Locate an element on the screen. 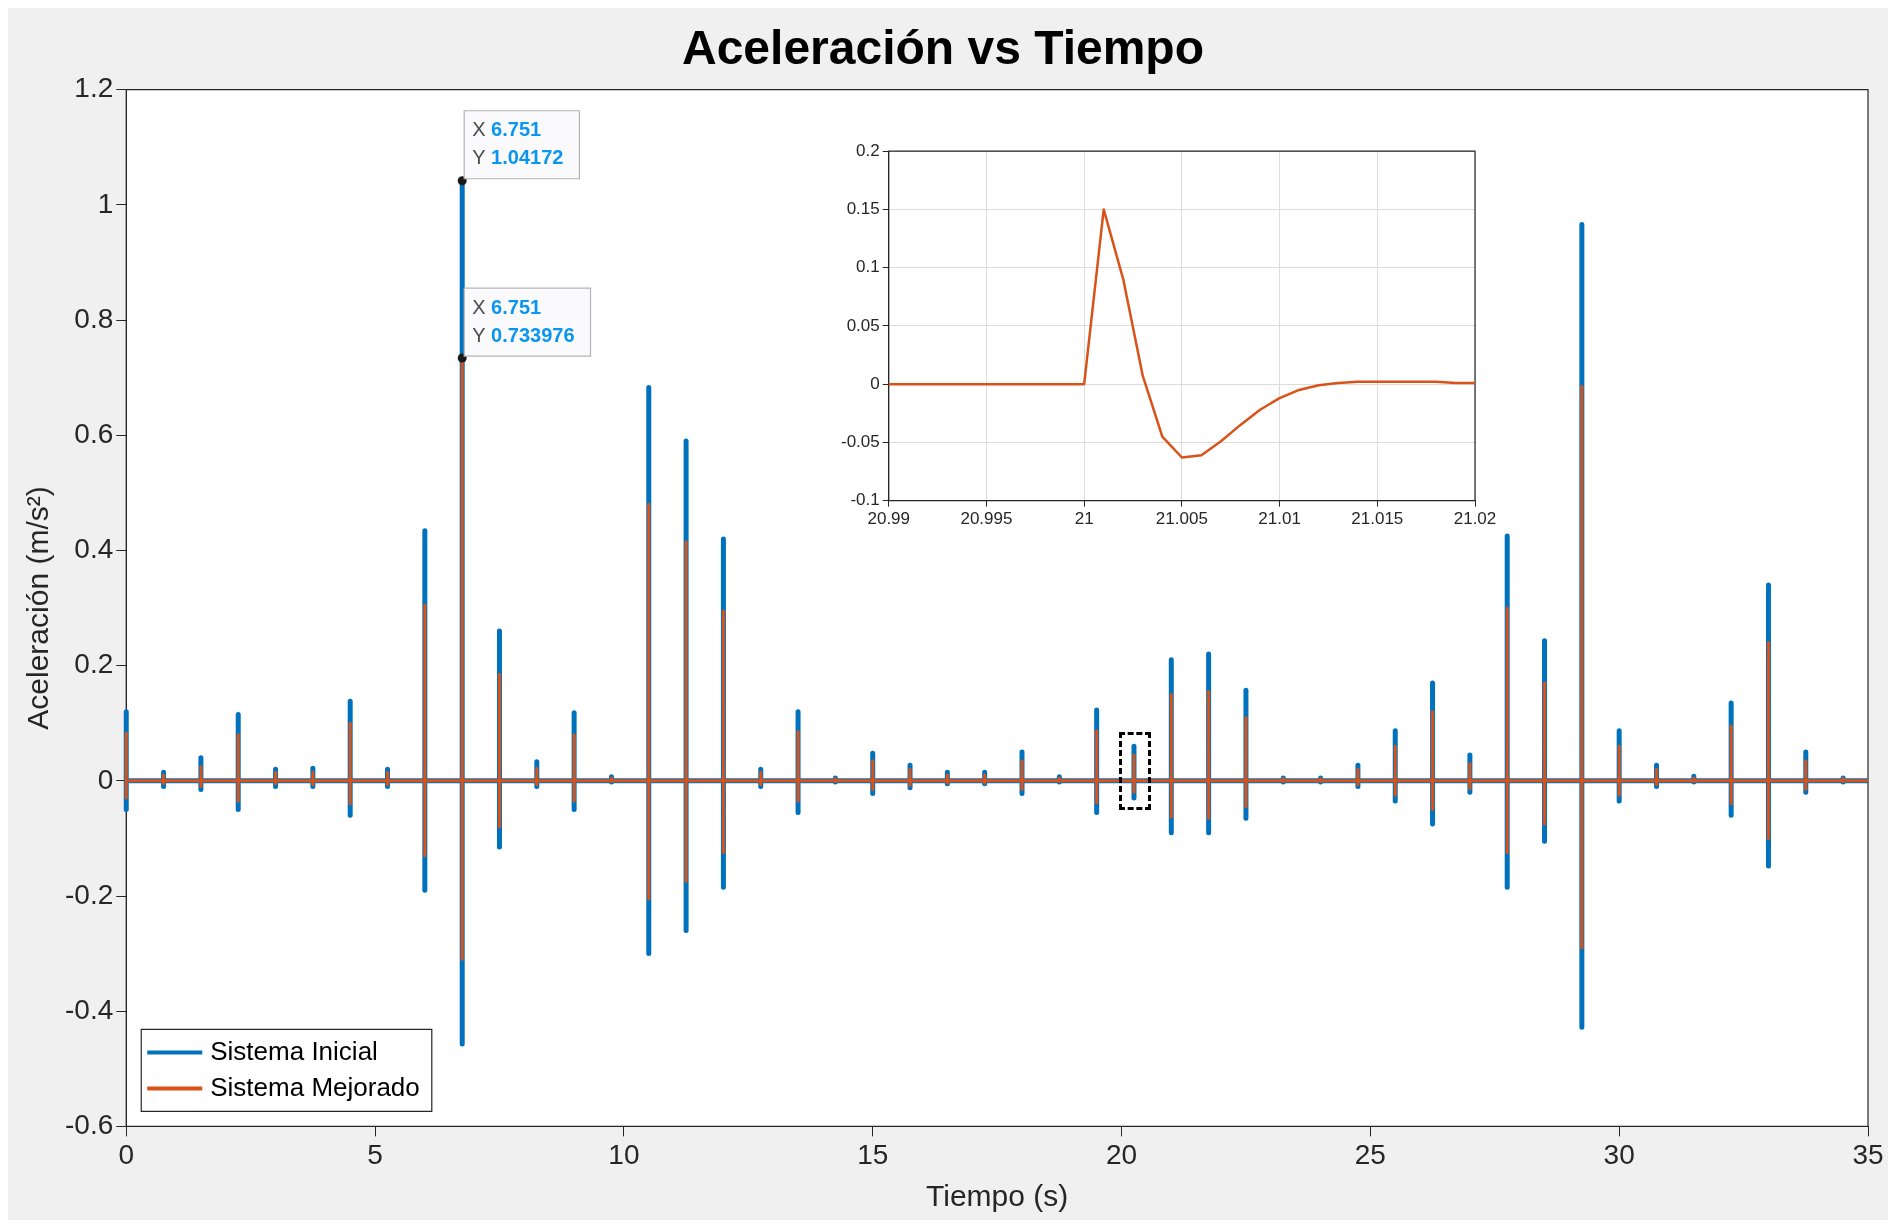 The height and width of the screenshot is (1228, 1897). x-tick-label: 20.995 is located at coordinates (986, 519).